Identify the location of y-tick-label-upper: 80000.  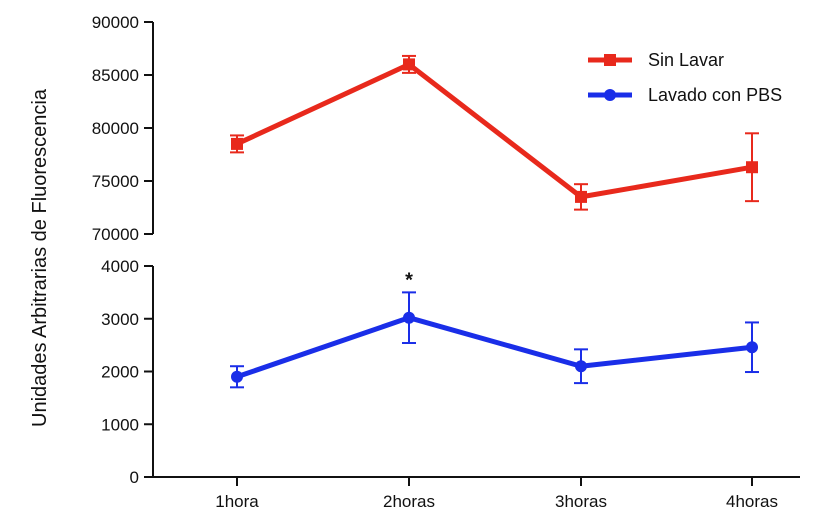
(115, 128).